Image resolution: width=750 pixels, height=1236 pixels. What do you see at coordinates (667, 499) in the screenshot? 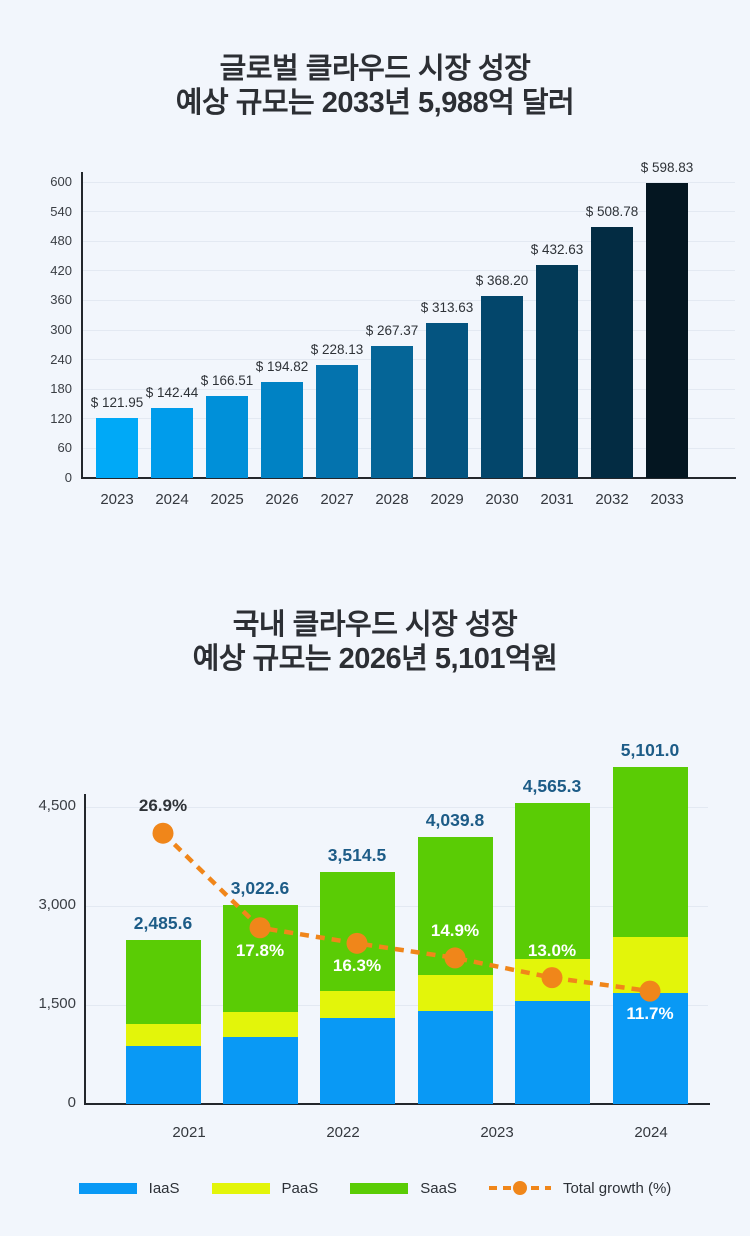
I see `x-axis-tick-label: 2033` at bounding box center [667, 499].